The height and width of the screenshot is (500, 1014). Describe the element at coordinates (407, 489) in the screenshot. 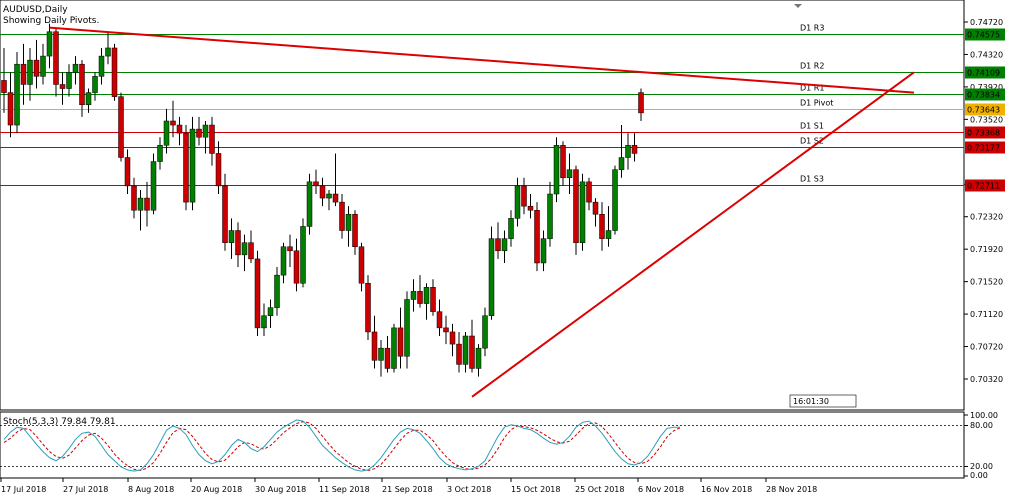

I see `time-tick-label: 21 Sep 2018` at that location.